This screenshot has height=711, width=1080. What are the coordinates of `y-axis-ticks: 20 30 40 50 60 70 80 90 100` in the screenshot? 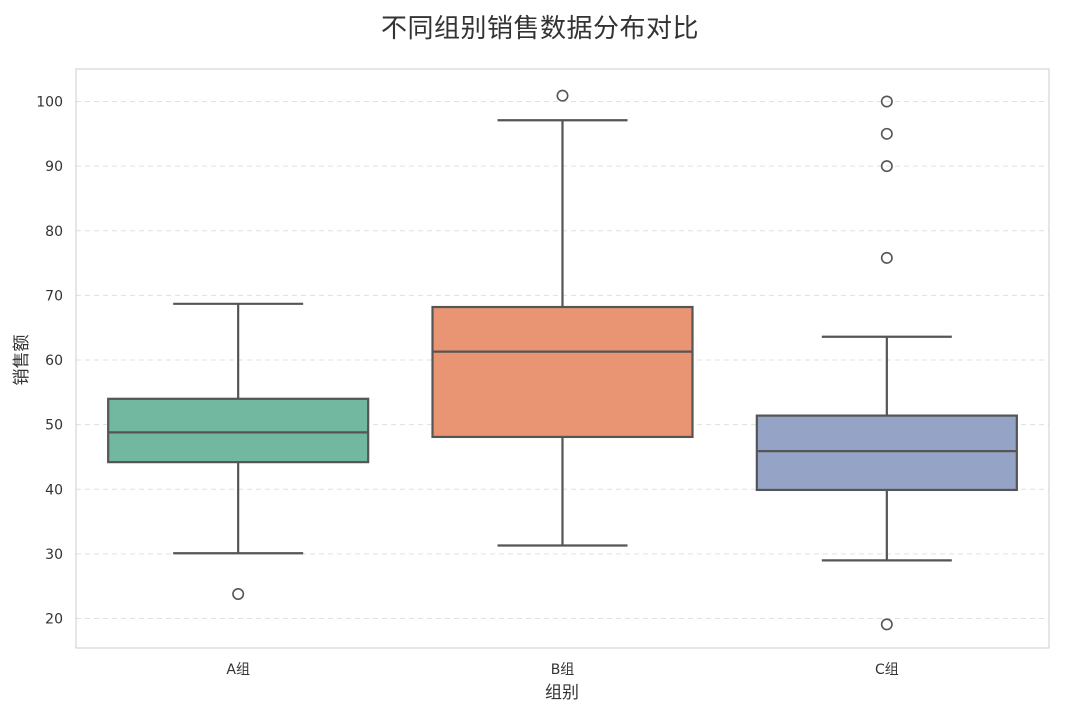 It's located at (49, 361).